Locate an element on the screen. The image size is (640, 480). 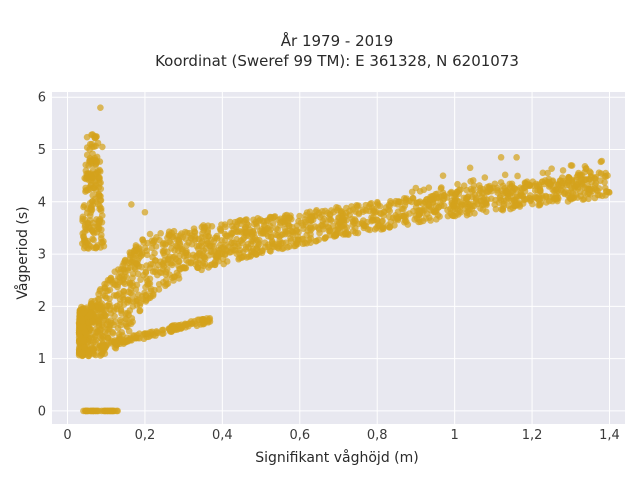
x-tick-label: 1,4 is located at coordinates (609, 435).